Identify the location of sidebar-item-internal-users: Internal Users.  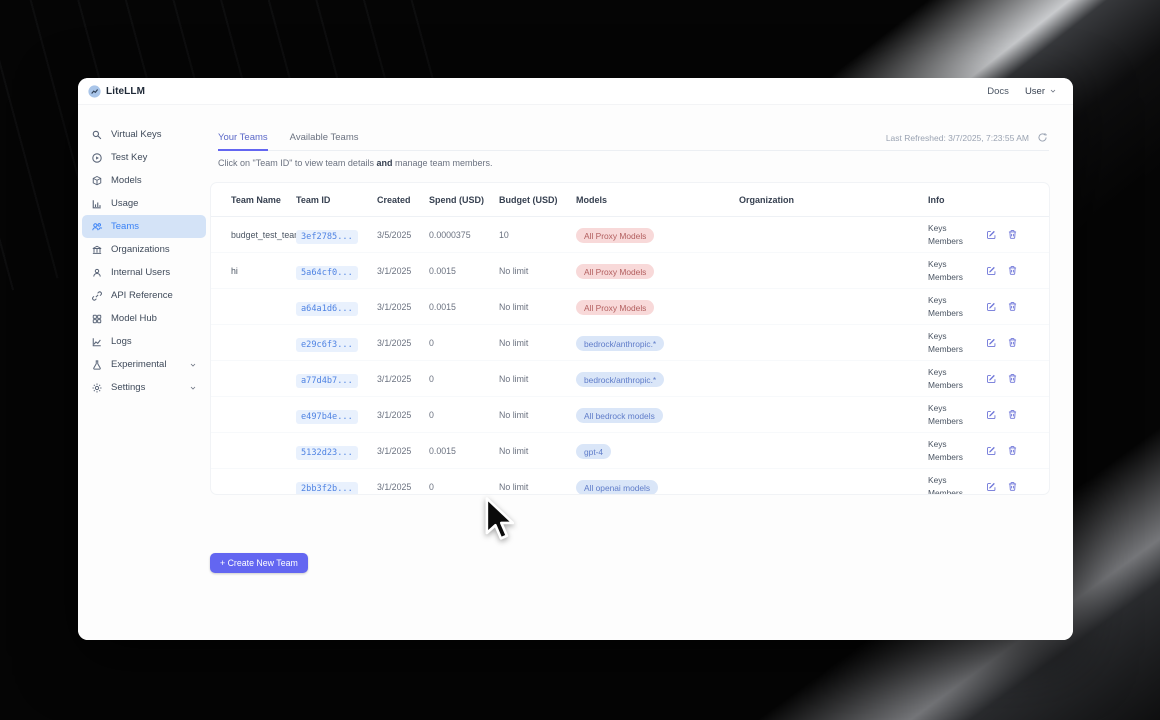
(144, 272).